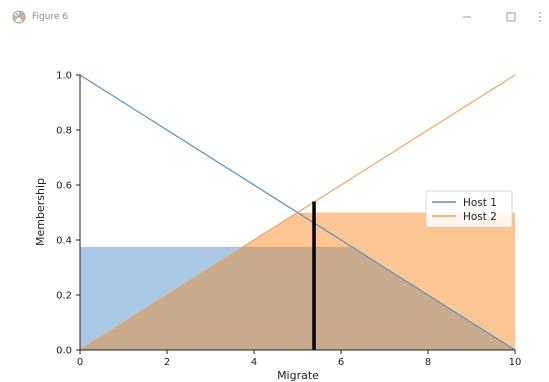  I want to click on maximize-icon, so click(511, 17).